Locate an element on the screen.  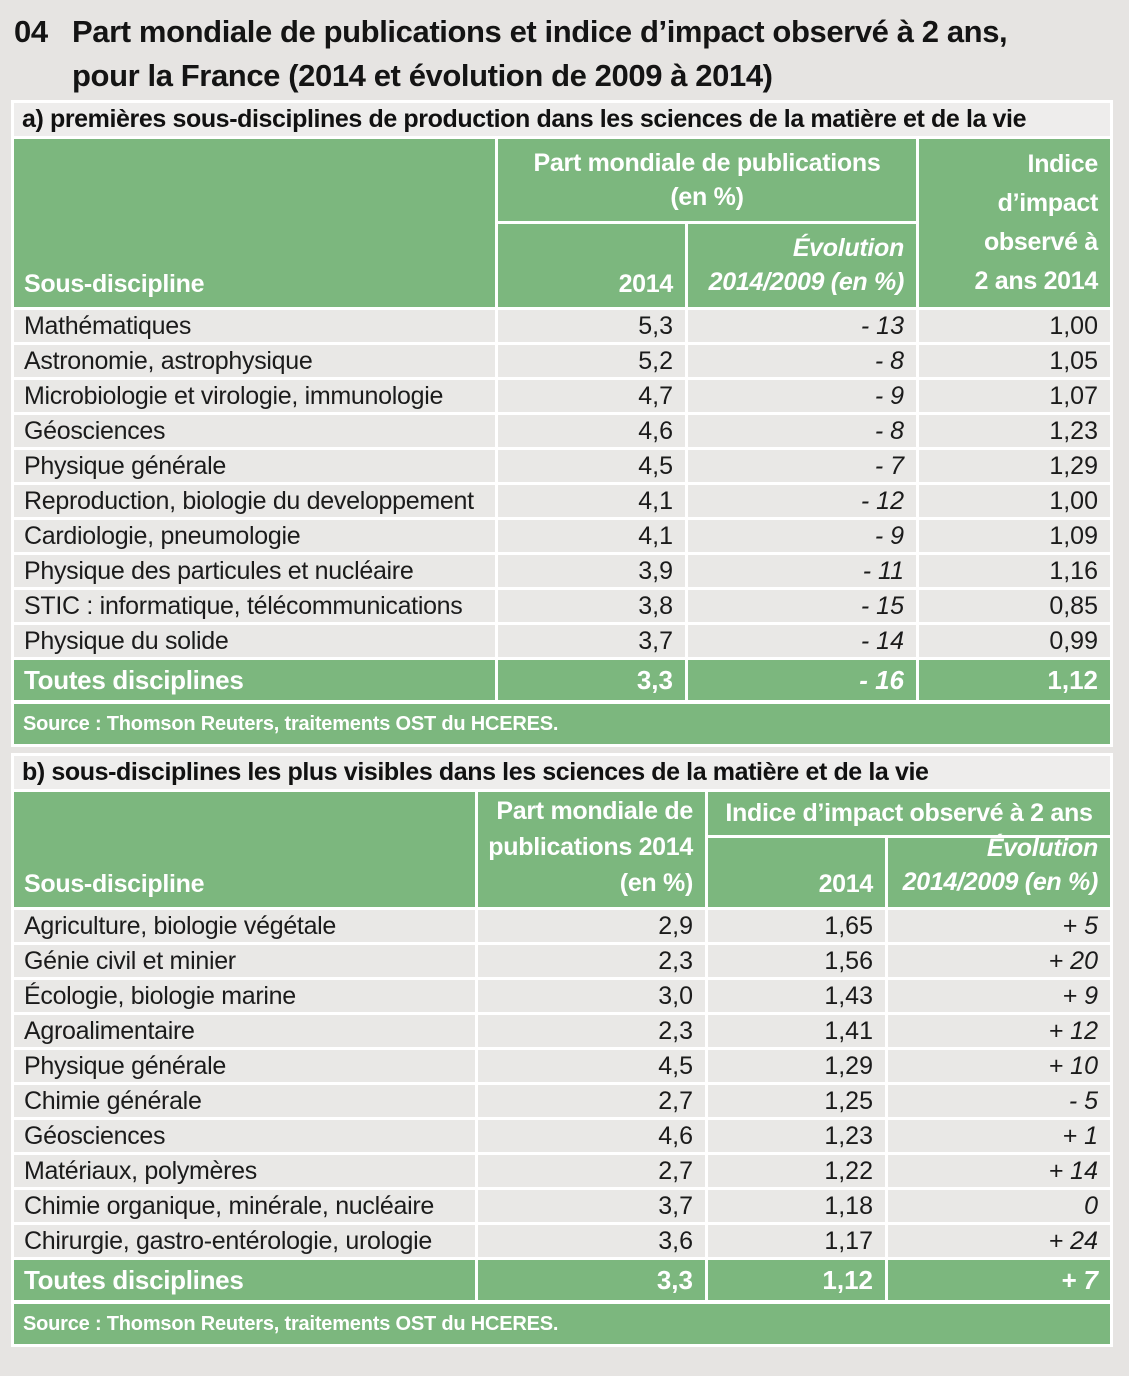
cell-discipline: Physique générale is located at coordinates (244, 1066).